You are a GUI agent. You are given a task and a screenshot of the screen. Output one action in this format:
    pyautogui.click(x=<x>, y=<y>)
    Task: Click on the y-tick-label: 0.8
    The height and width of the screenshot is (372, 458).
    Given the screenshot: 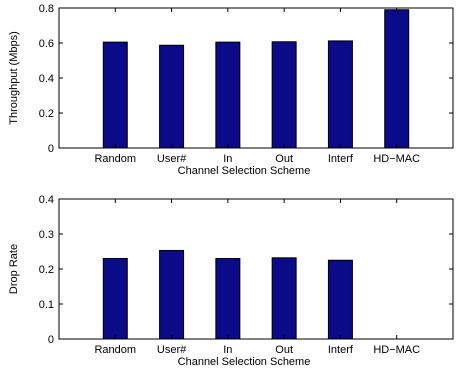 What is the action you would take?
    pyautogui.click(x=46, y=9)
    